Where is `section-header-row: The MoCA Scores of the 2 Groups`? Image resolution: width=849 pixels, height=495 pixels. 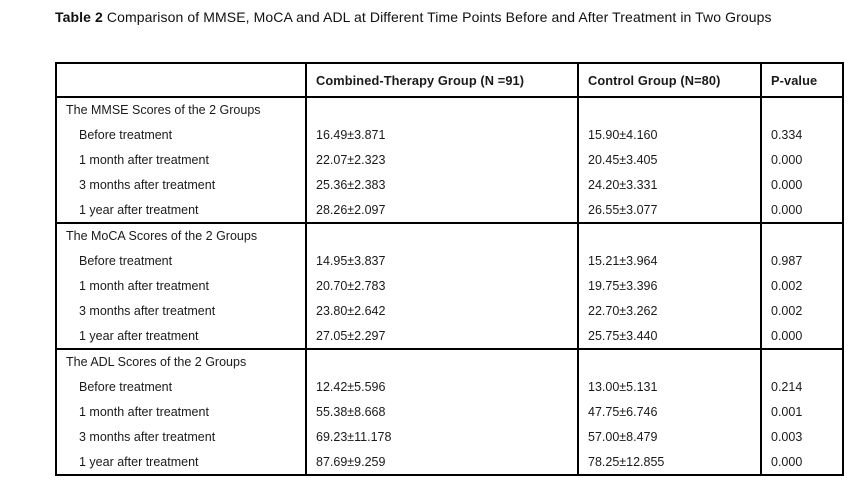
section-header-row: The MoCA Scores of the 2 Groups is located at coordinates (449, 235).